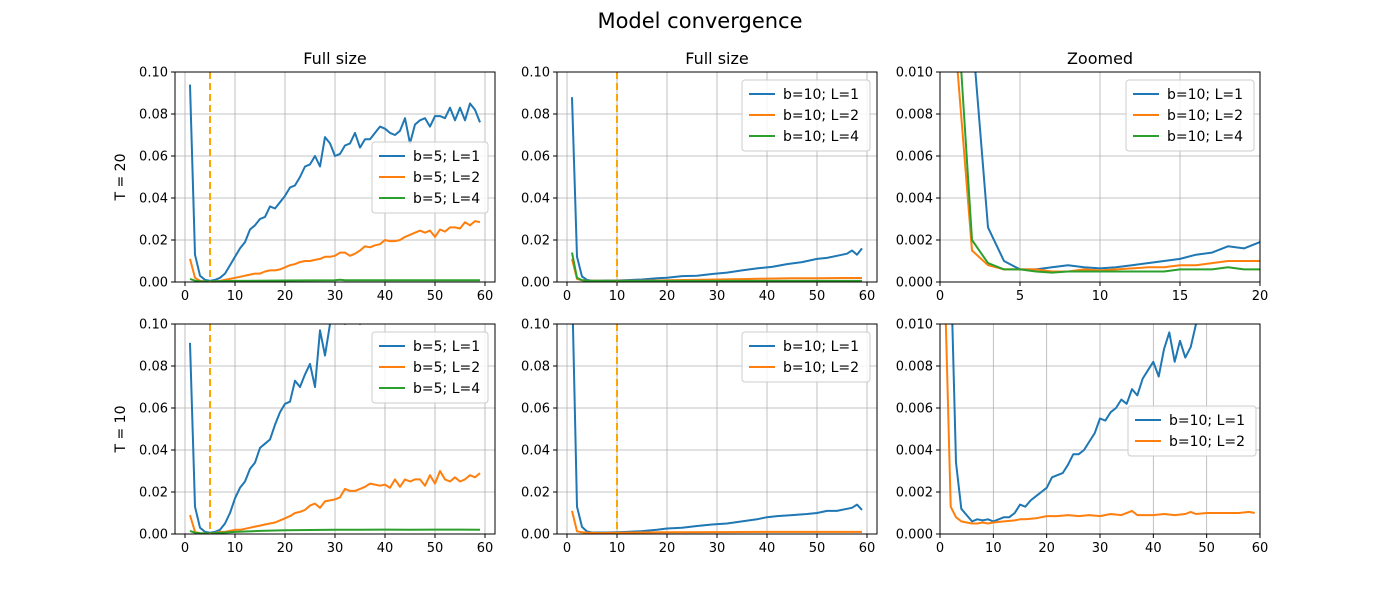  I want to click on figure-title: Model convergence, so click(699, 21).